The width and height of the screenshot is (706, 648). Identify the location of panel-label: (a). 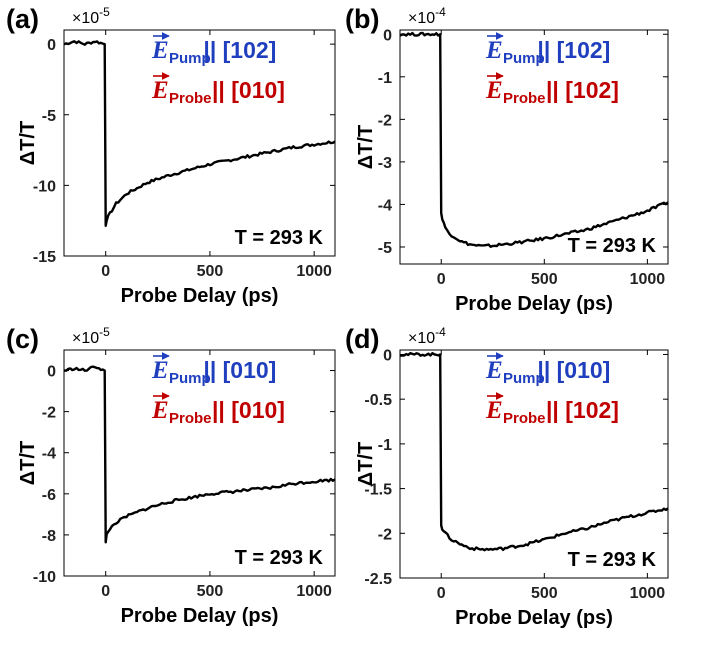
(22, 19).